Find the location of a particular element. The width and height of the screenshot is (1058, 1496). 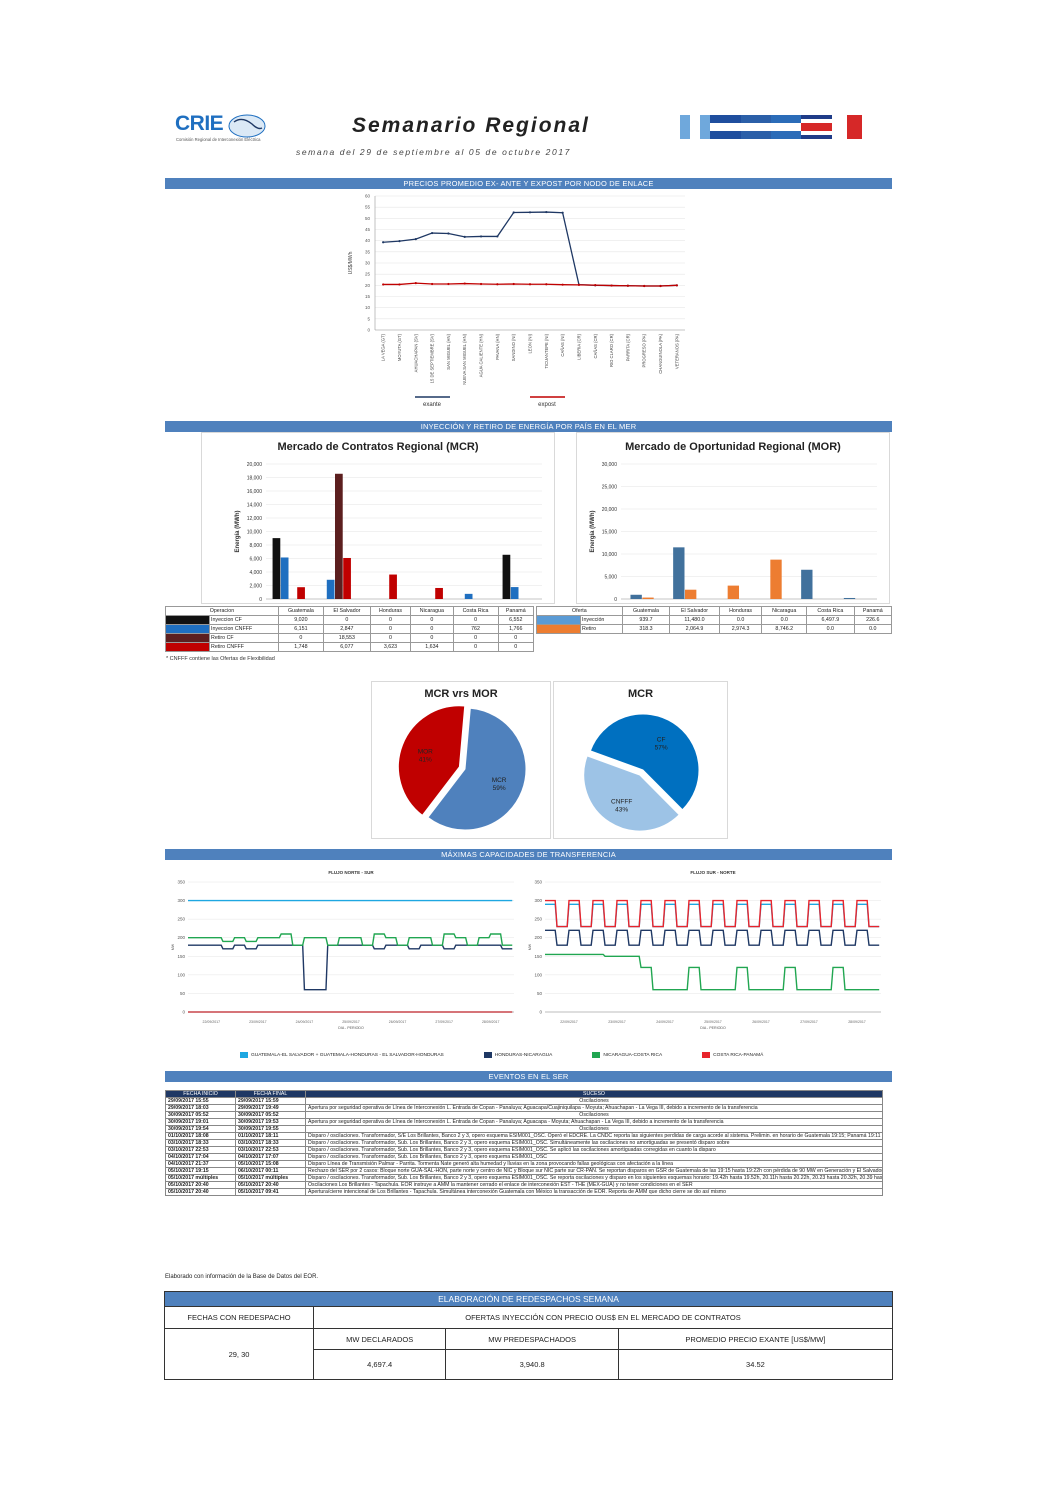

crie-logo-text: CRIE is located at coordinates (199, 123).